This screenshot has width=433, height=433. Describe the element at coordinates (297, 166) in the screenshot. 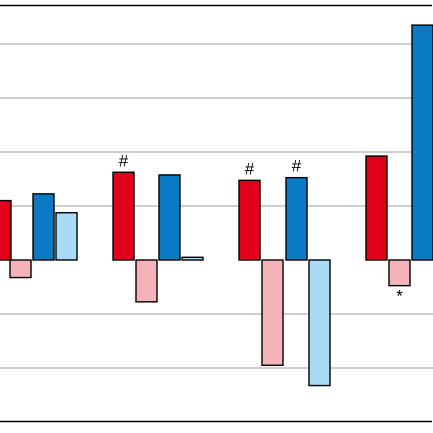

I see `significance-mark-g3-3: #` at that location.